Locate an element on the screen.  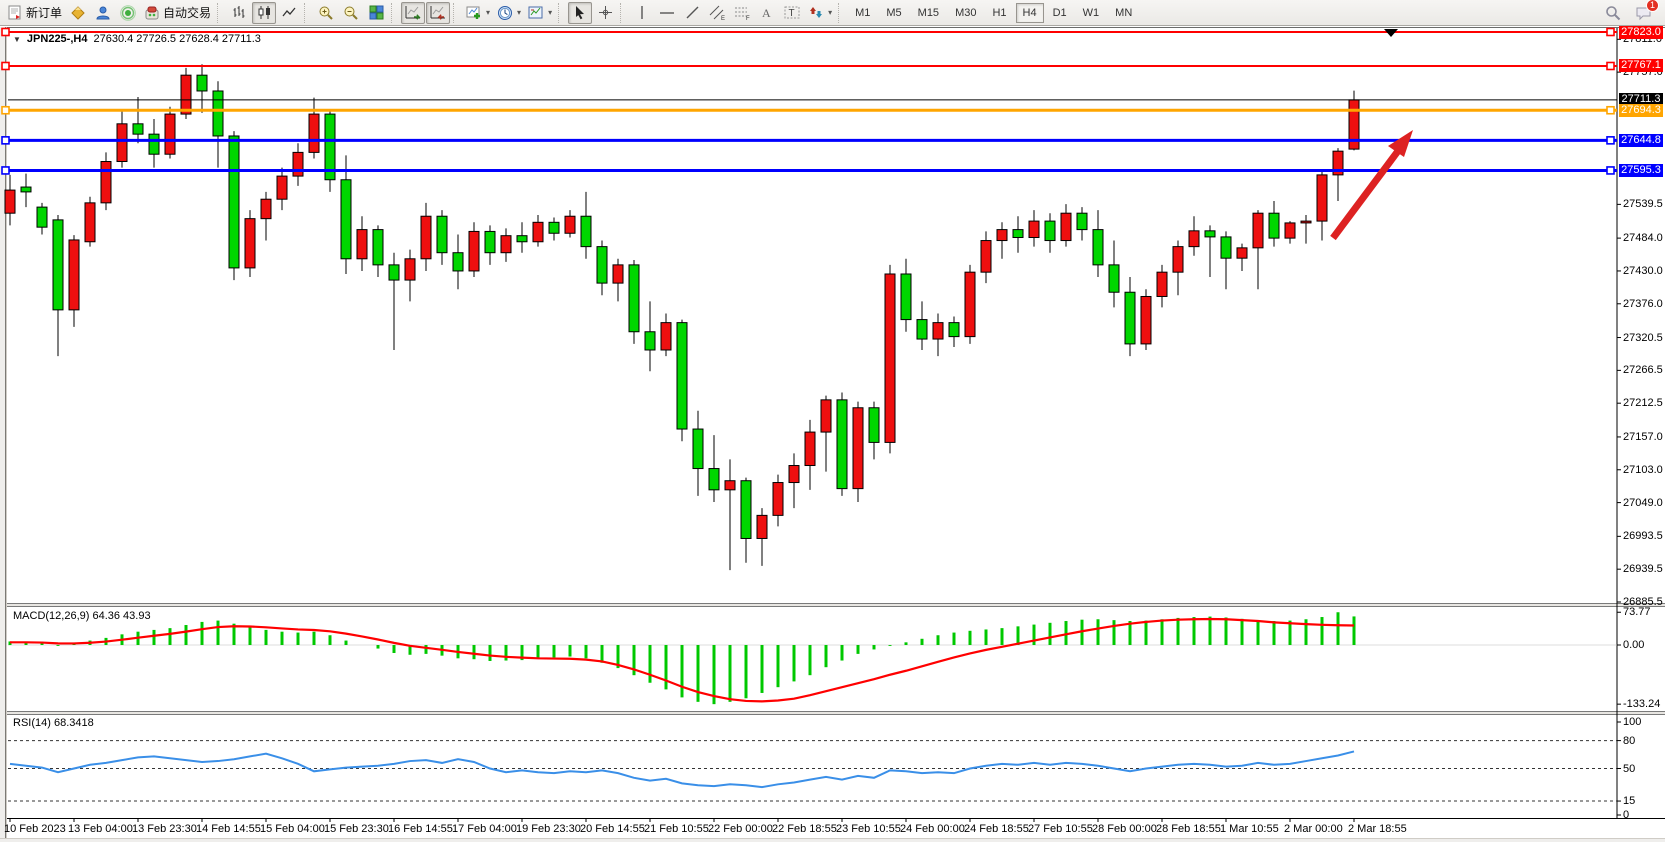
text-label-button: T is located at coordinates (792, 13).